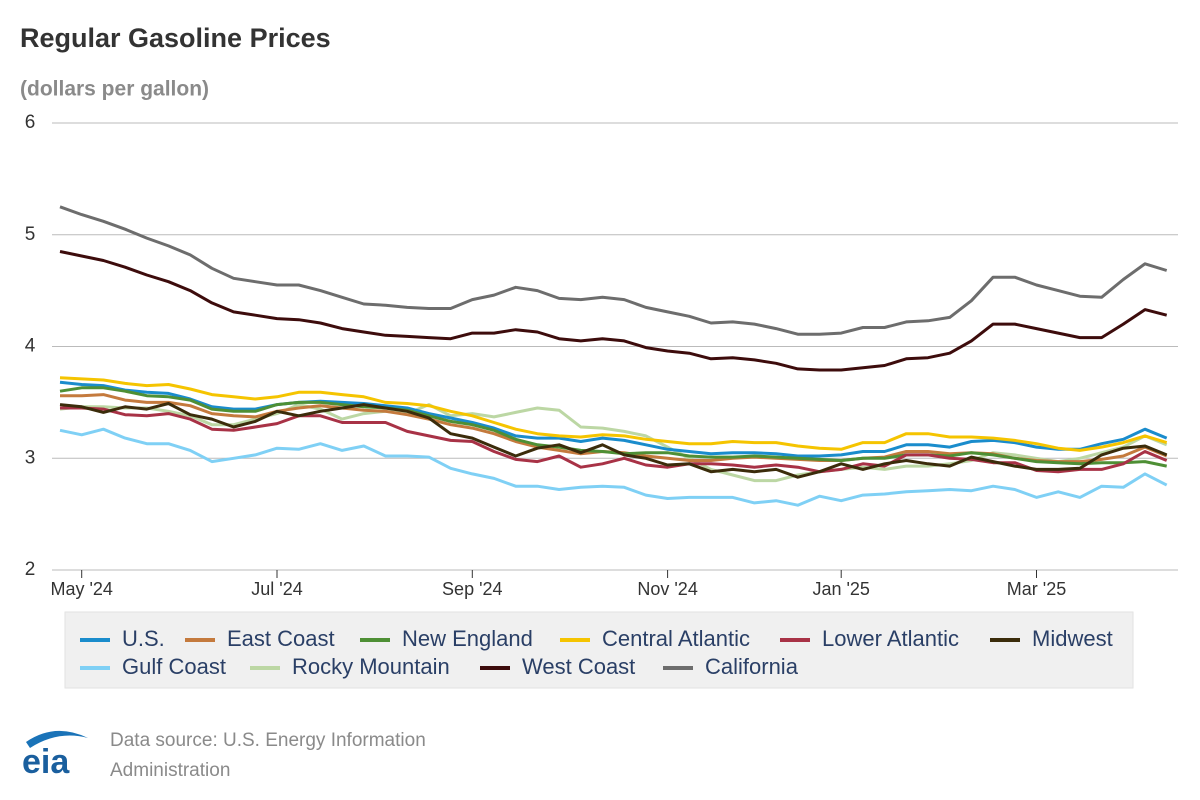 This screenshot has height=800, width=1200. Describe the element at coordinates (578, 666) in the screenshot. I see `legend-label: West Coast` at that location.